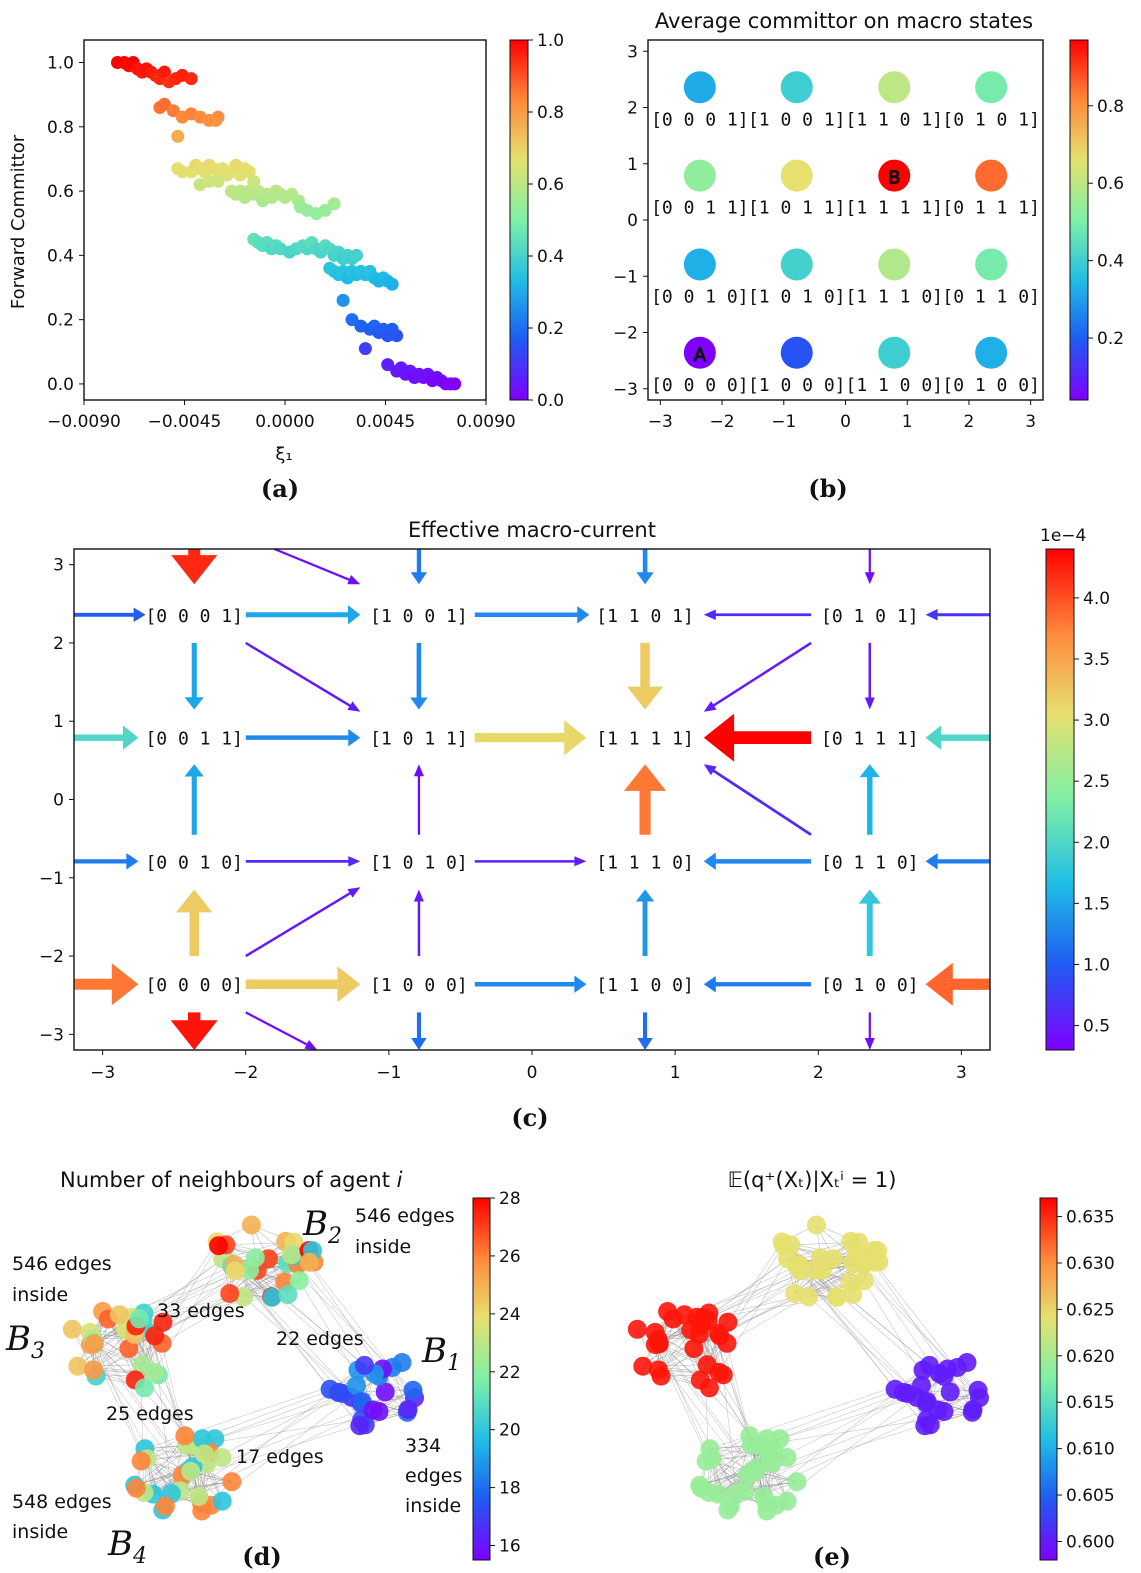 Image resolution: width=1141 pixels, height=1573 pixels. What do you see at coordinates (1096, 721) in the screenshot?
I see `colorbar-tick-label: 3.0` at bounding box center [1096, 721].